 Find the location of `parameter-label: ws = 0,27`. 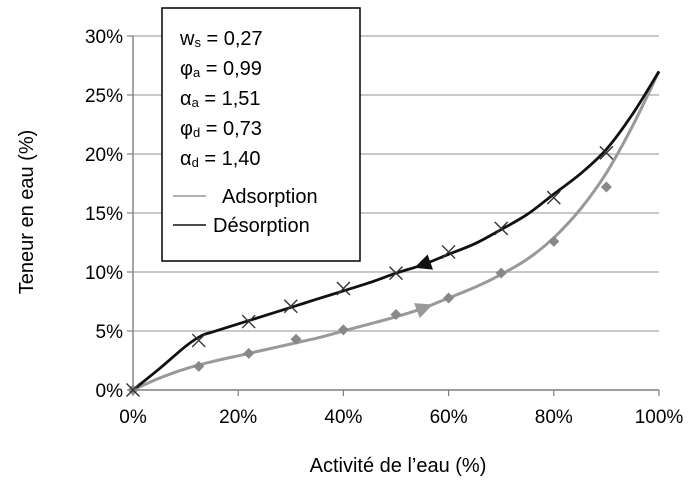

parameter-label: ws = 0,27 is located at coordinates (221, 39).